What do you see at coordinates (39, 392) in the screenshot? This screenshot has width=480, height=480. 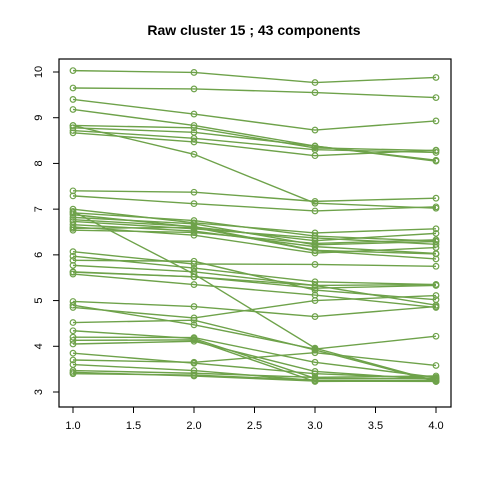 I see `y-tick-label: 3` at bounding box center [39, 392].